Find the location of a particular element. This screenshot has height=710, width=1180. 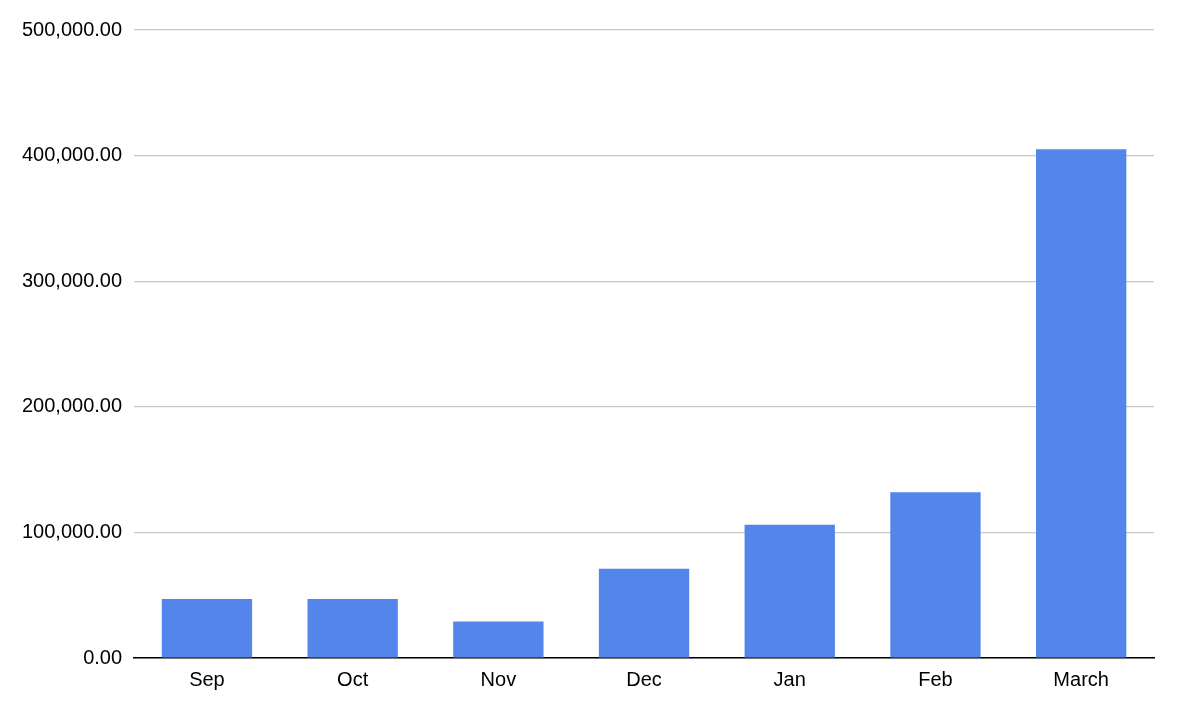

x-tick-label: Dec is located at coordinates (644, 678).